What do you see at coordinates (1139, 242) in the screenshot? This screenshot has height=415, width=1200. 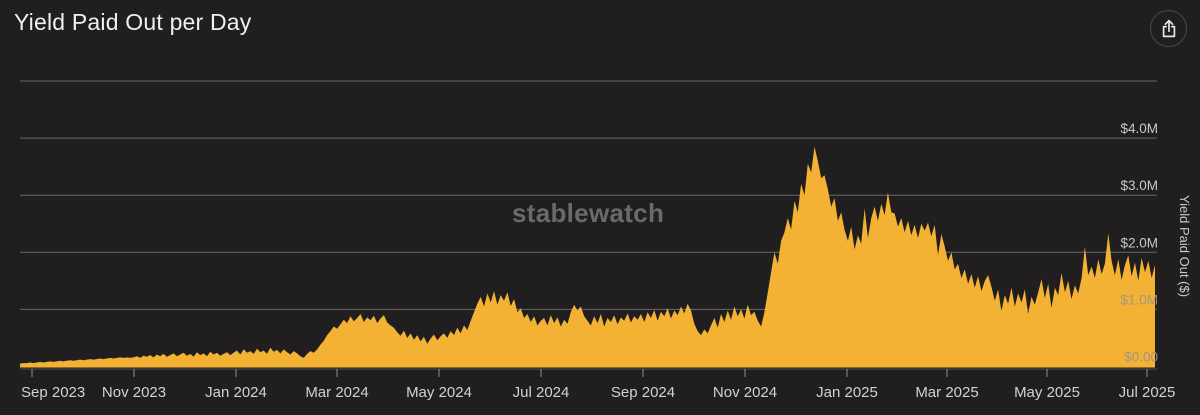 I see `y-tick-label-2: $2.0M` at bounding box center [1139, 242].